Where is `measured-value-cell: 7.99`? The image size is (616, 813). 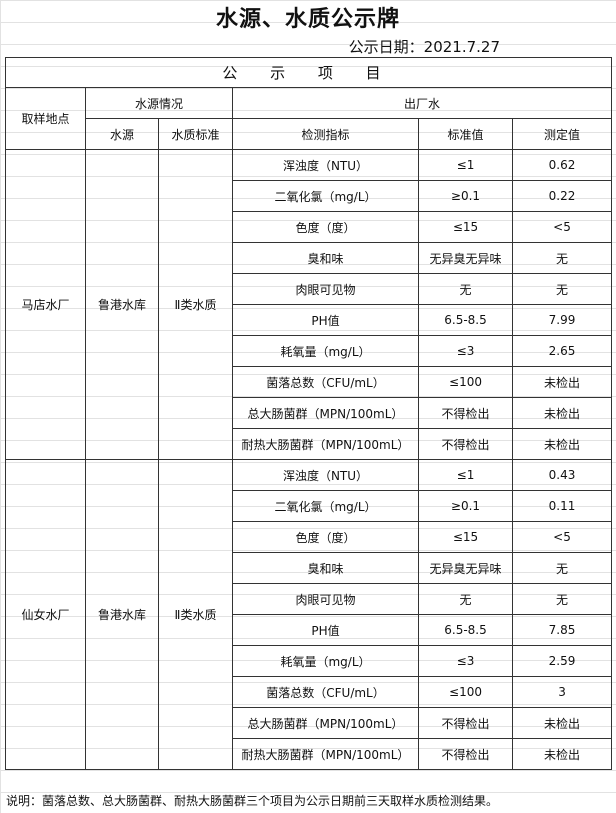
measured-value-cell: 7.99 is located at coordinates (562, 320).